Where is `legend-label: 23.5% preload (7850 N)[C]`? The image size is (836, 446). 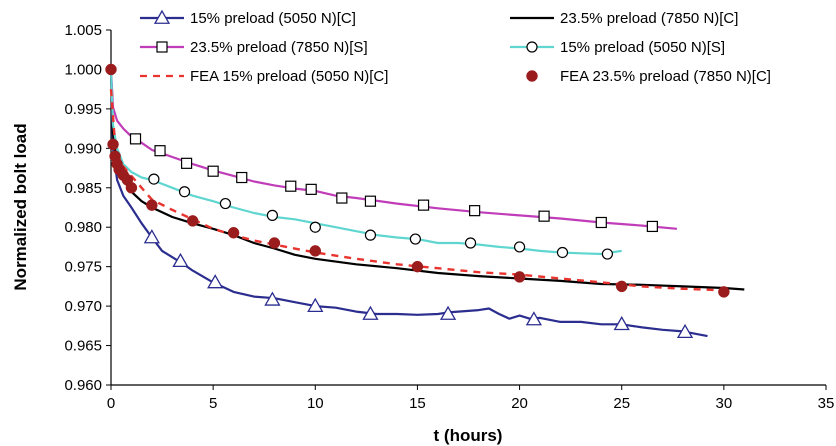
legend-label: 23.5% preload (7850 N)[C] is located at coordinates (649, 18).